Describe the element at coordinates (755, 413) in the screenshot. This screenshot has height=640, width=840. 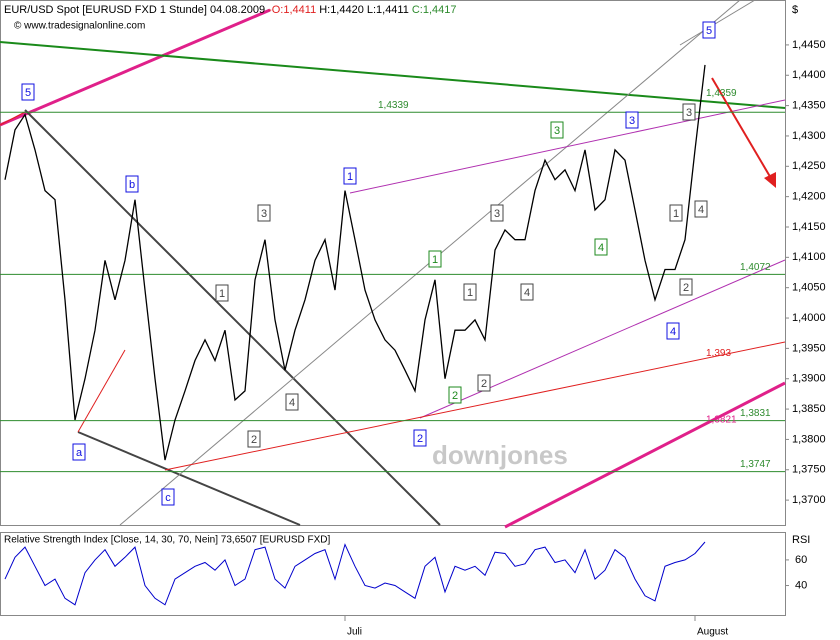
I see `level-label: 1,3831` at that location.